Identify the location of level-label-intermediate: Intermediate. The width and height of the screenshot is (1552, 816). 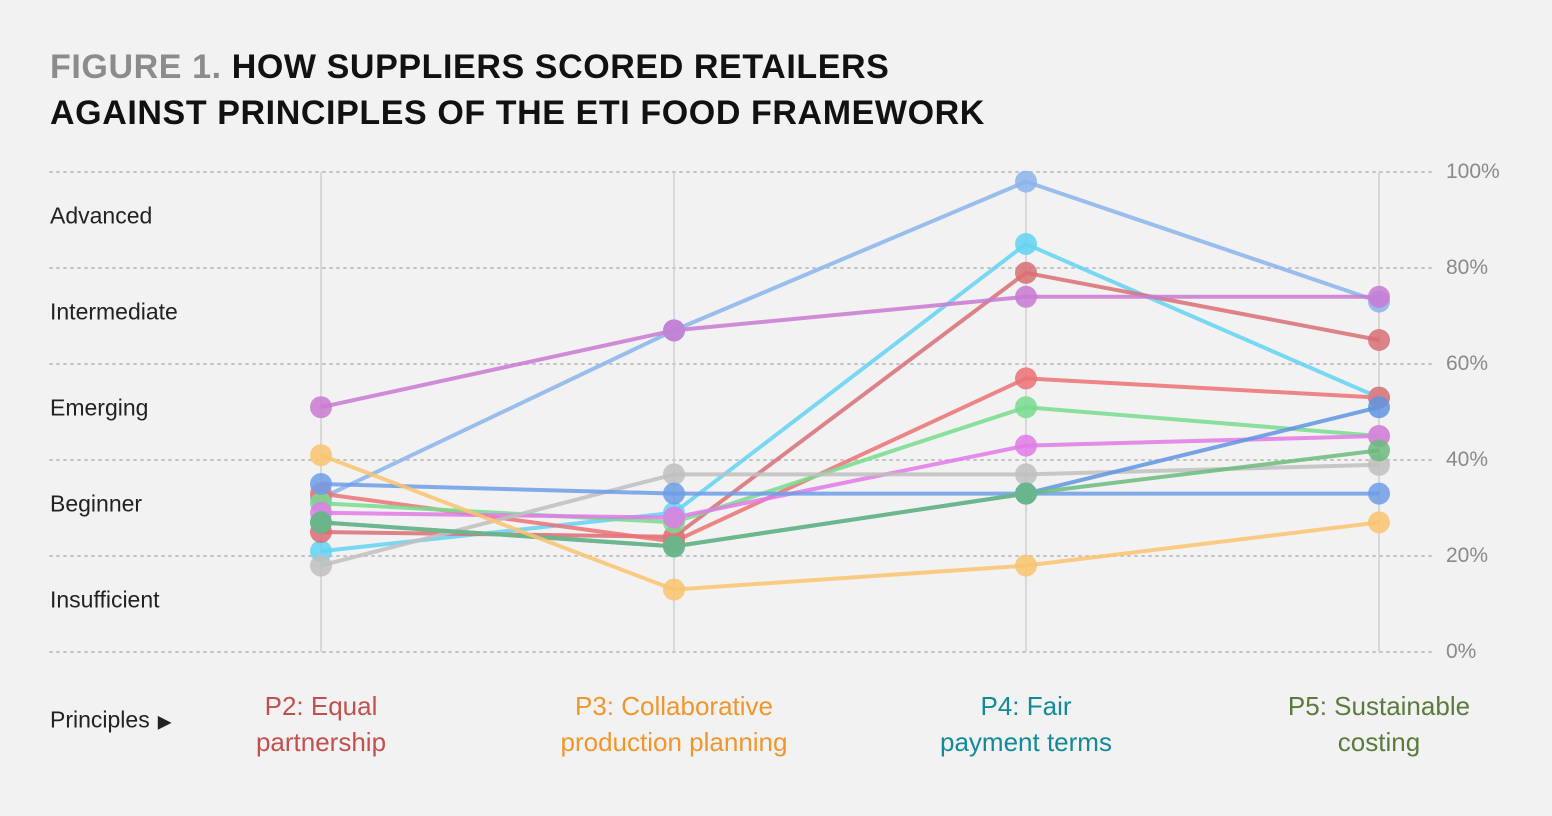
(114, 311).